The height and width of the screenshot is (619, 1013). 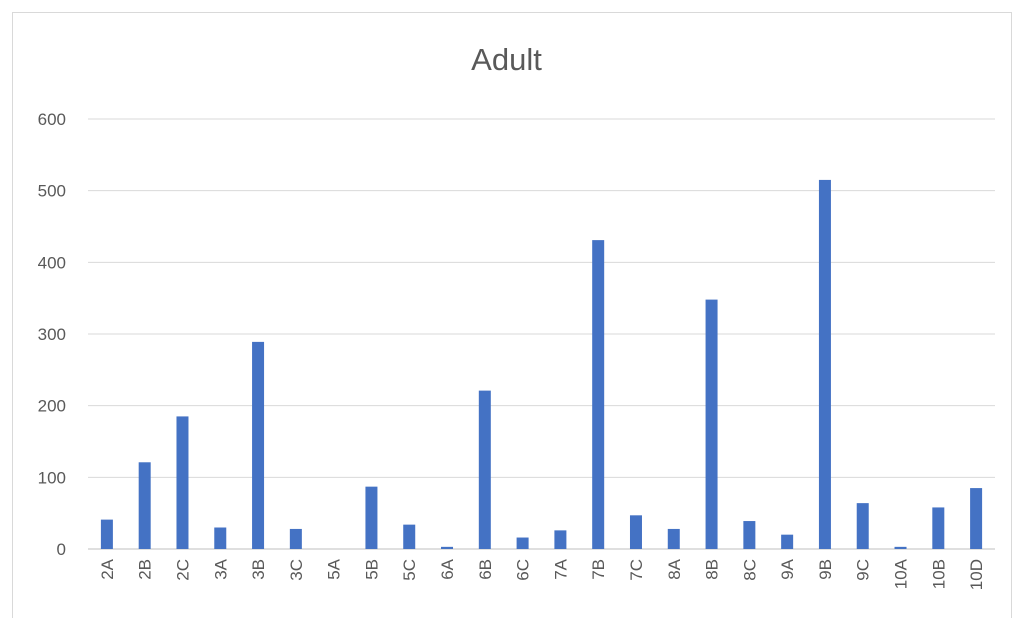 What do you see at coordinates (560, 568) in the screenshot?
I see `x-tick-label: 7A` at bounding box center [560, 568].